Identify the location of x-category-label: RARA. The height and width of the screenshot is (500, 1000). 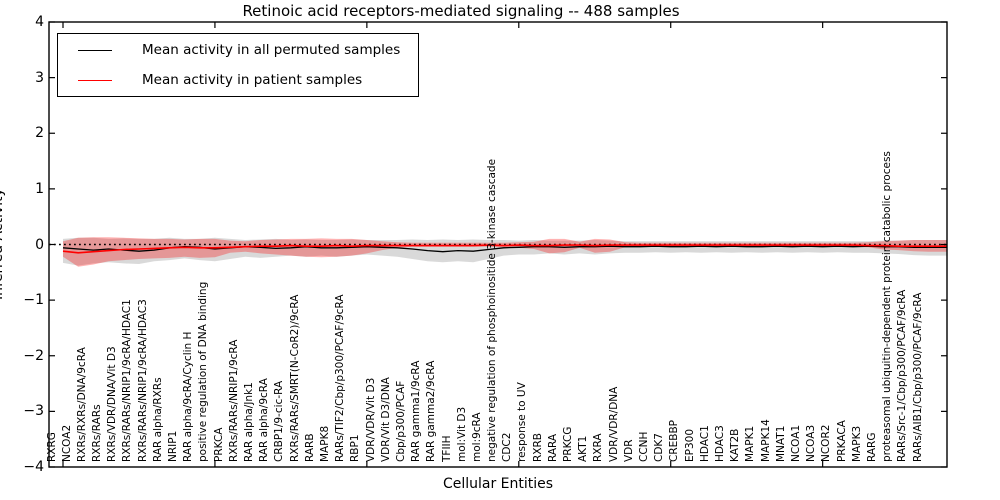
(552, 447).